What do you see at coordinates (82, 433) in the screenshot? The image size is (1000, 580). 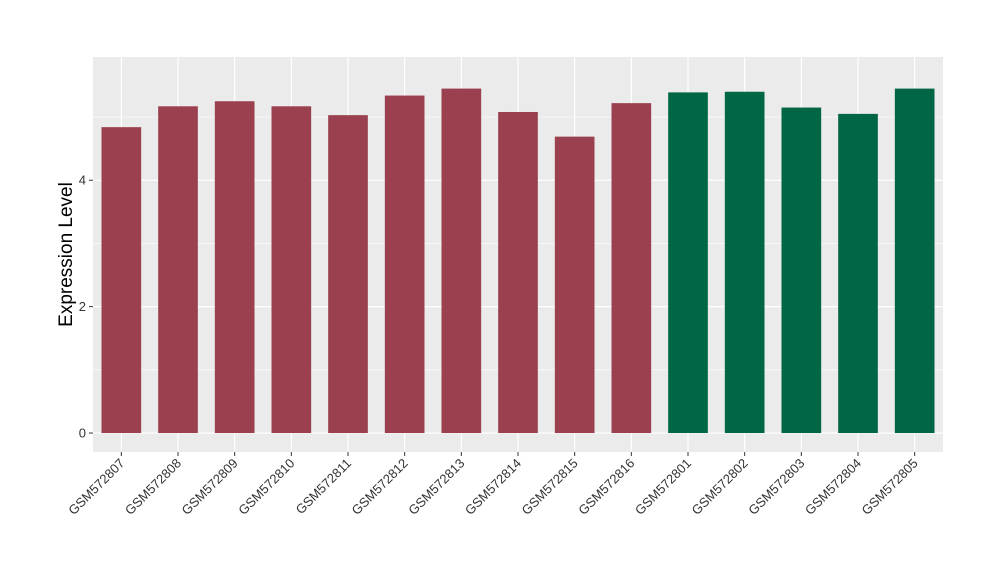 I see `y-tick-label: 0` at bounding box center [82, 433].